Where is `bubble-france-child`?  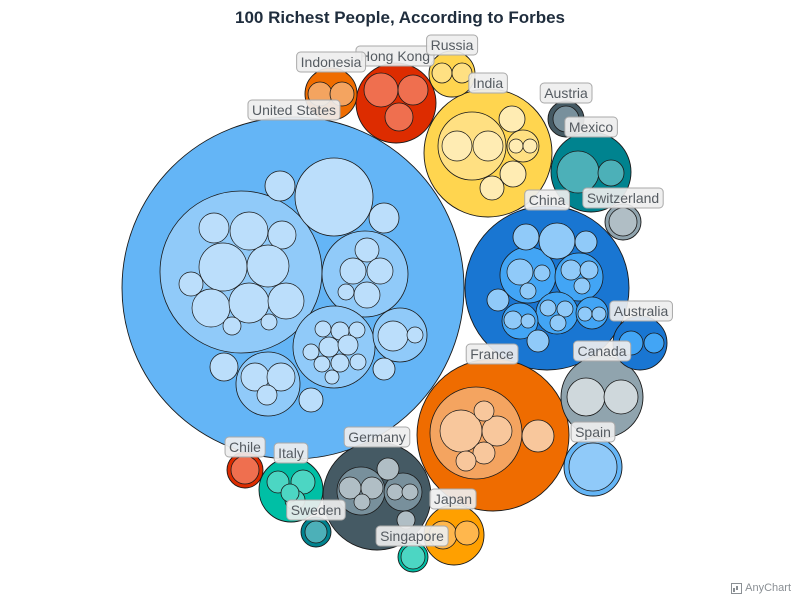
bubble-france-child is located at coordinates (538, 436).